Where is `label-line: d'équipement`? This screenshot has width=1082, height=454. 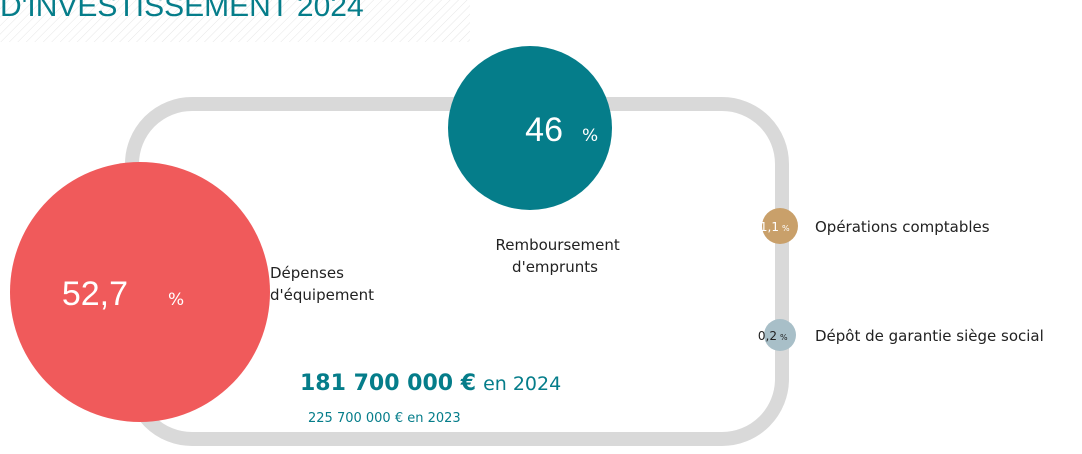 label-line: d'équipement is located at coordinates (322, 295).